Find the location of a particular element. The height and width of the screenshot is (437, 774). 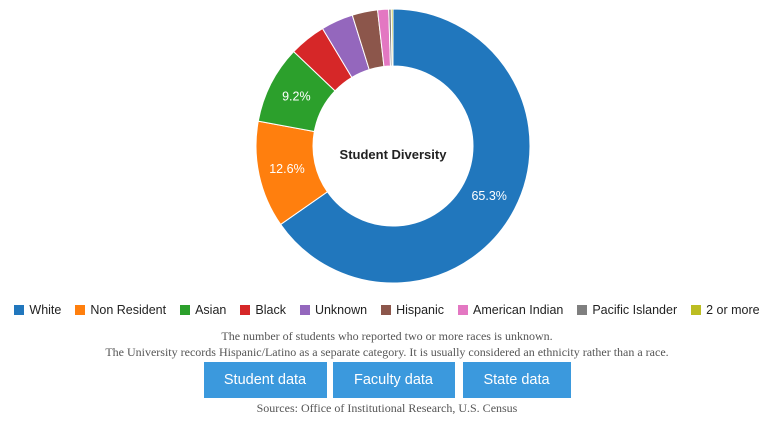

legend-item-black: Black is located at coordinates (263, 310).